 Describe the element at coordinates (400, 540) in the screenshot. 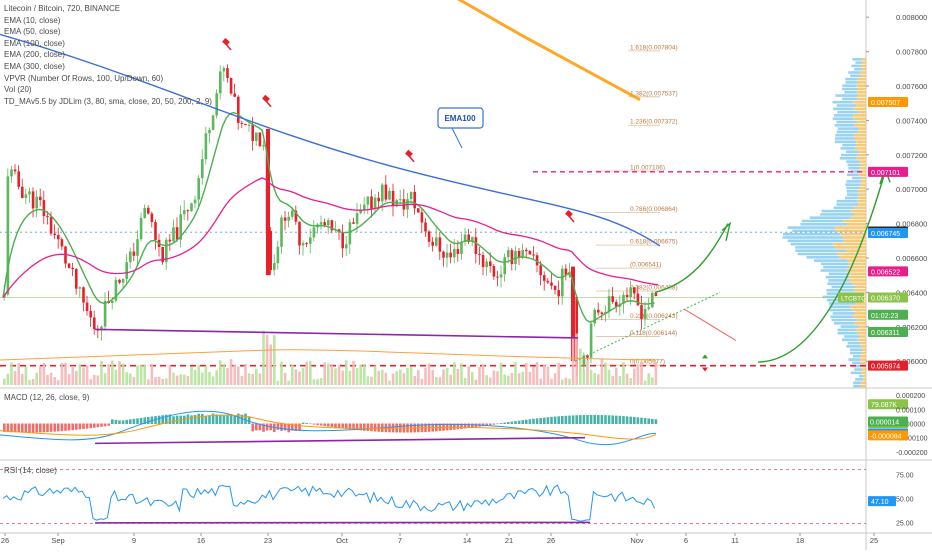

I see `time-tick-label: 7` at that location.